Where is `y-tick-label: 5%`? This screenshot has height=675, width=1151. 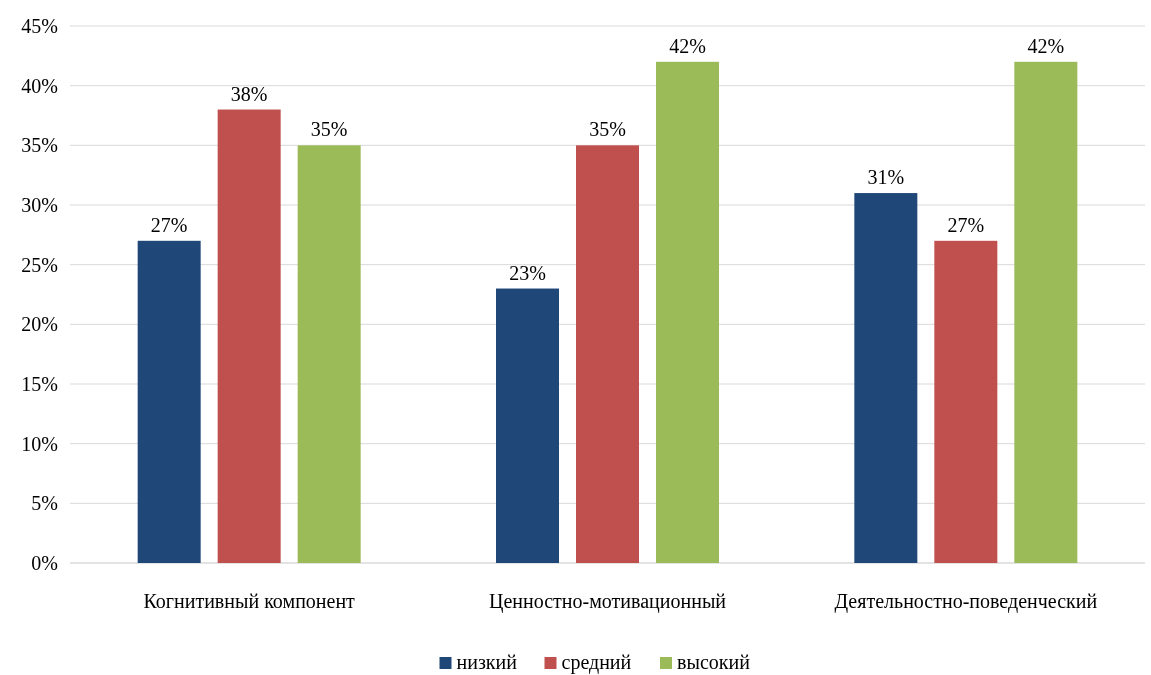
y-tick-label: 5% is located at coordinates (44, 503).